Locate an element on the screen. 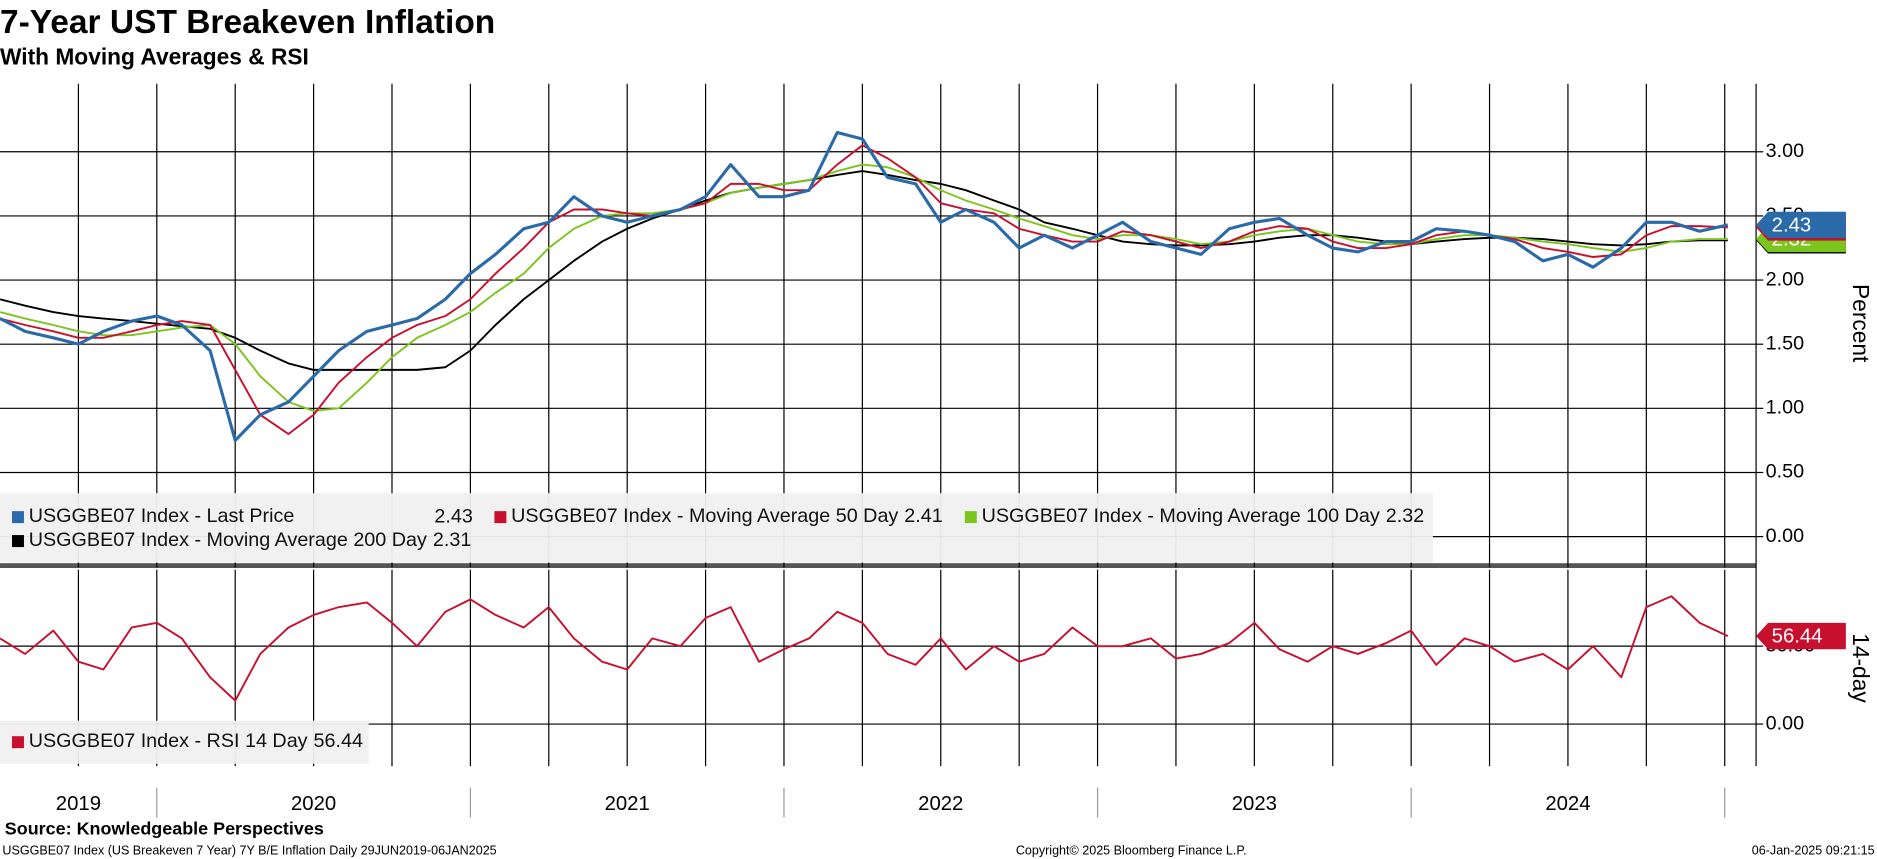 Image resolution: width=1877 pixels, height=859 pixels. y-tick-label: 0.50 is located at coordinates (1785, 472).